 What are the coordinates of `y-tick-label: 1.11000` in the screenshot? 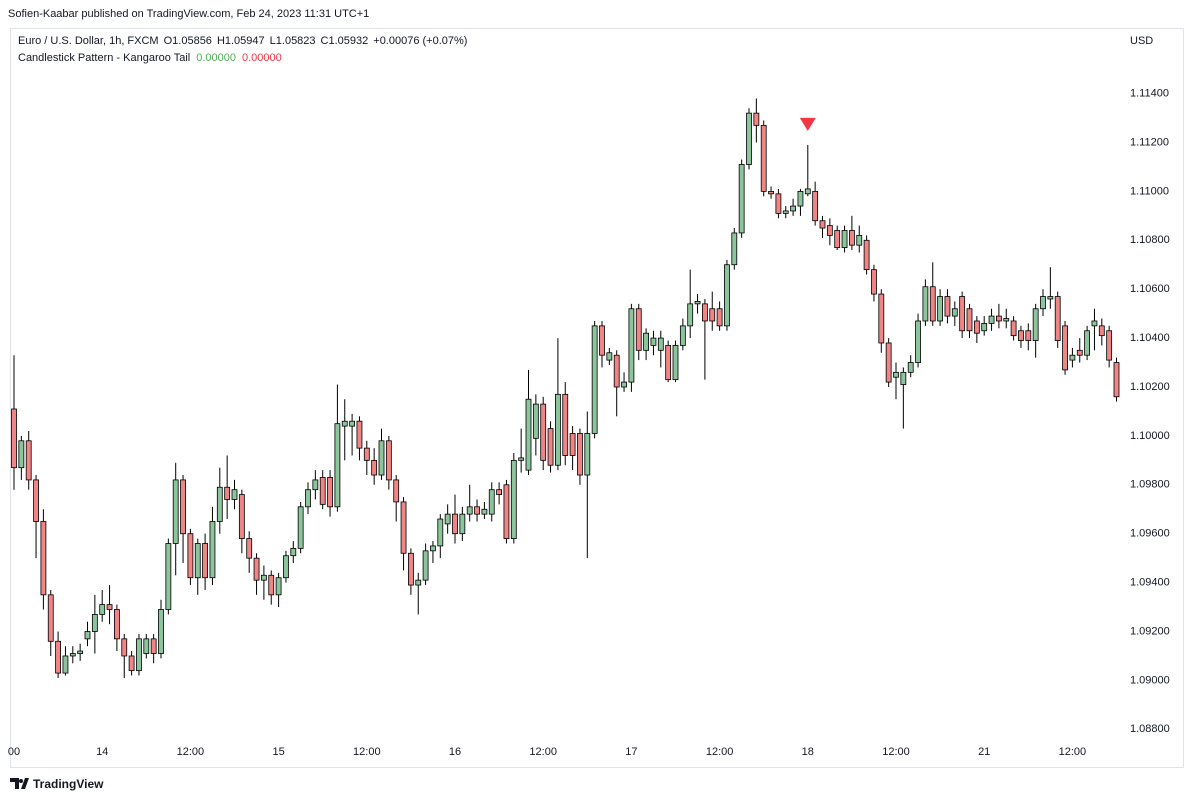 It's located at (1149, 191).